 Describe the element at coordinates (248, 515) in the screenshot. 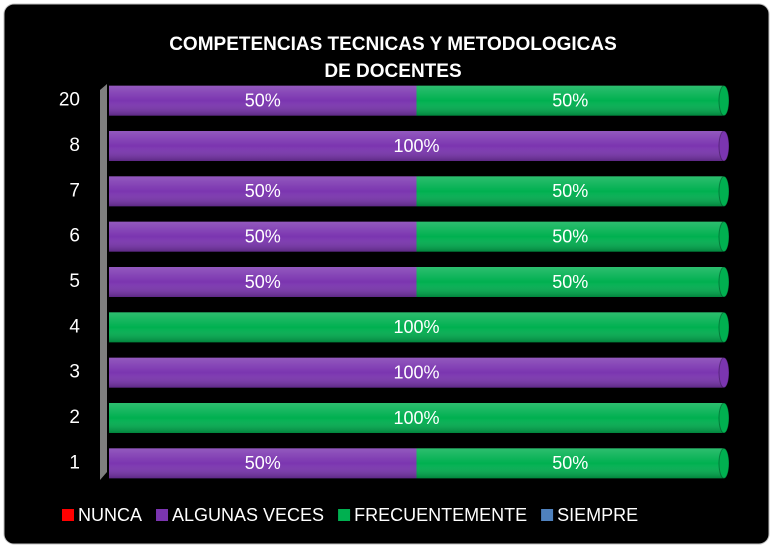

I see `legend-label: ALGUNAS VECES` at that location.